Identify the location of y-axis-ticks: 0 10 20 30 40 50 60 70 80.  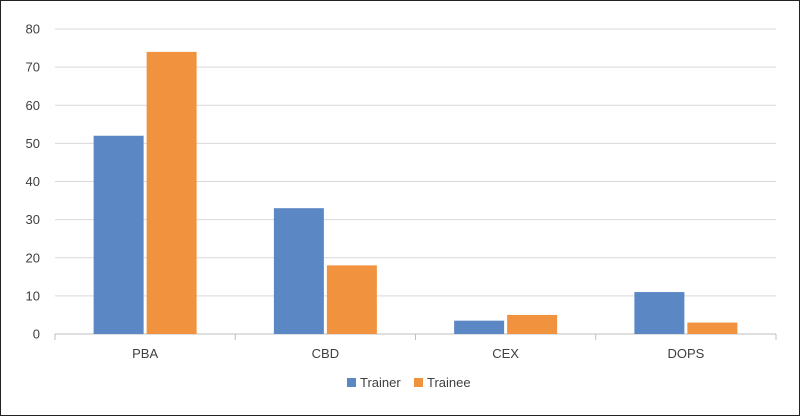
(33, 182).